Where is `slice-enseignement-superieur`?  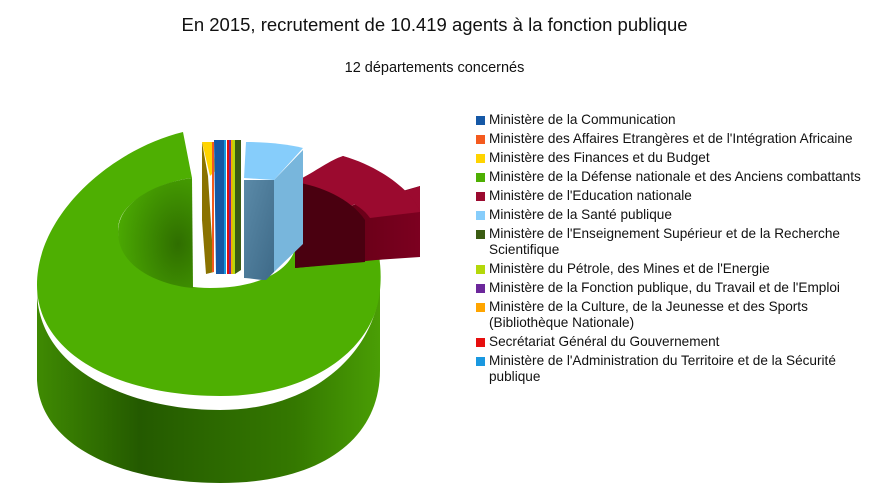 slice-enseignement-superieur is located at coordinates (238, 207).